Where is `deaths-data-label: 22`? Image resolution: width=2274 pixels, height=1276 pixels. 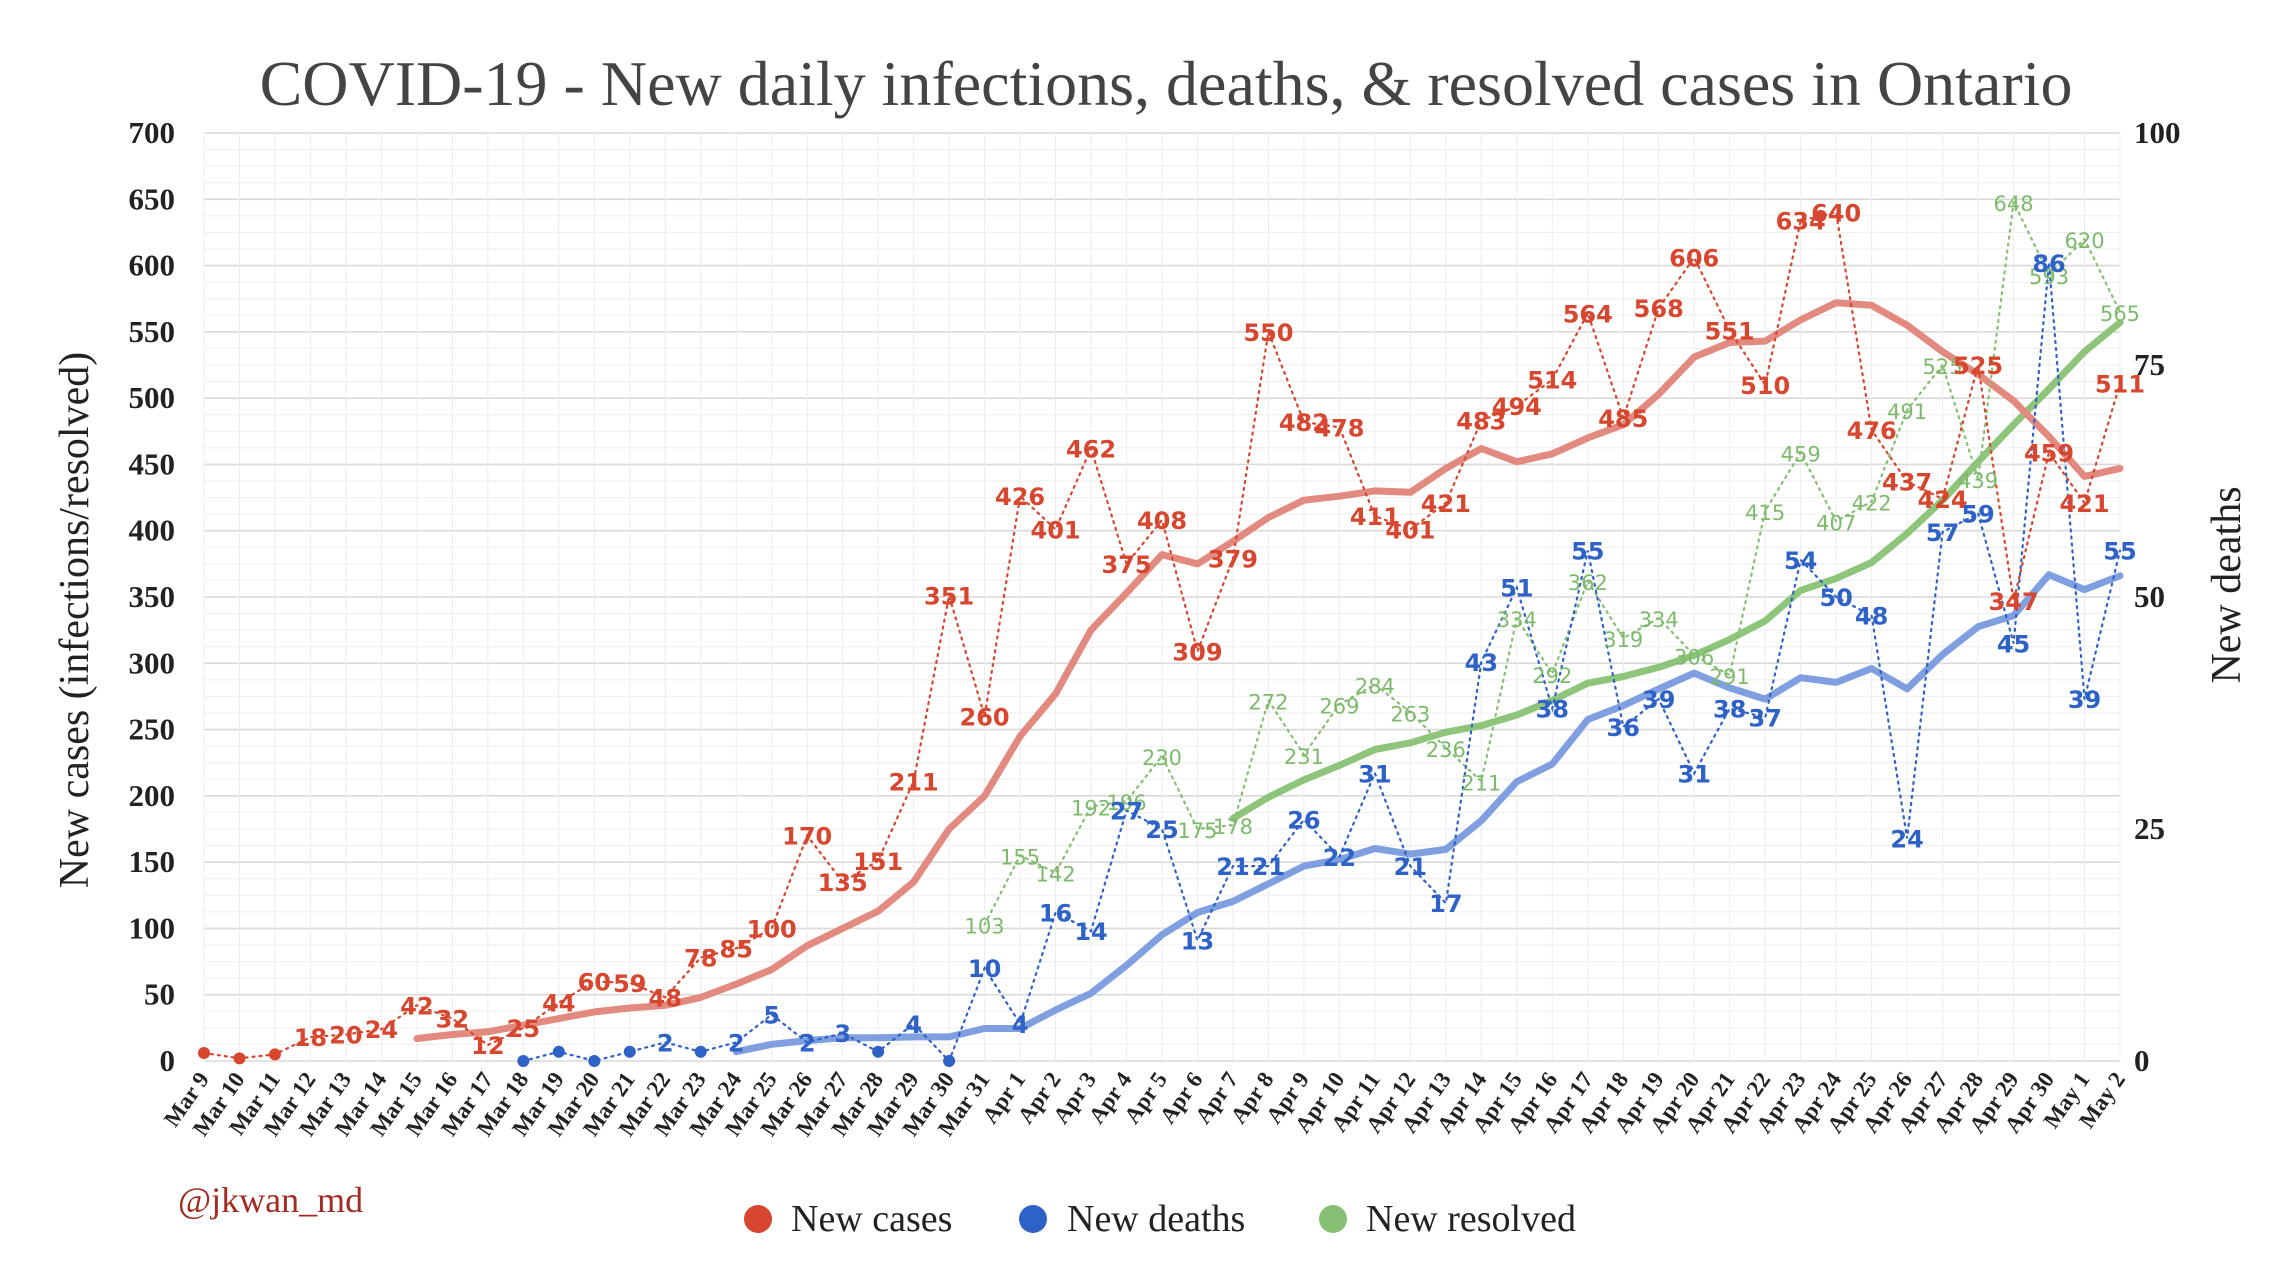
deaths-data-label: 22 is located at coordinates (1339, 858).